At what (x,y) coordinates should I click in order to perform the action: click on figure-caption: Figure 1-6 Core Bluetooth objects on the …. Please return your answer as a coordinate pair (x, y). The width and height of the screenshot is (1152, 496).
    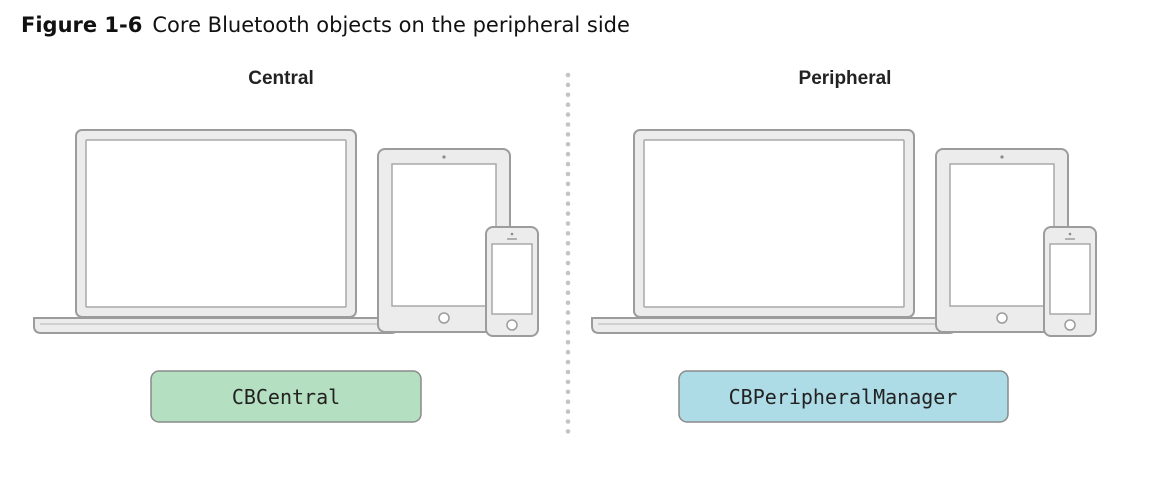
    Looking at the image, I should click on (325, 25).